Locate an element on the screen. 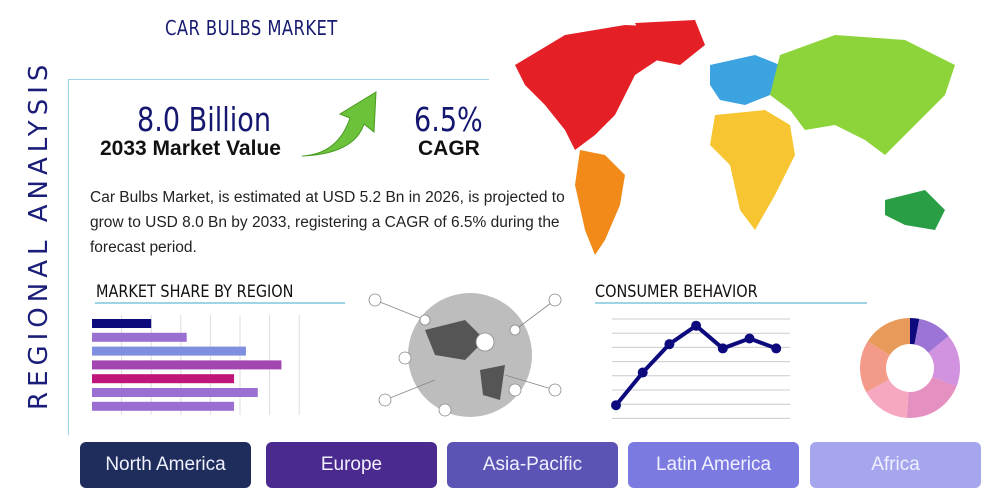  consumer-heading: CONSUMER BEHAVIOR is located at coordinates (676, 292).